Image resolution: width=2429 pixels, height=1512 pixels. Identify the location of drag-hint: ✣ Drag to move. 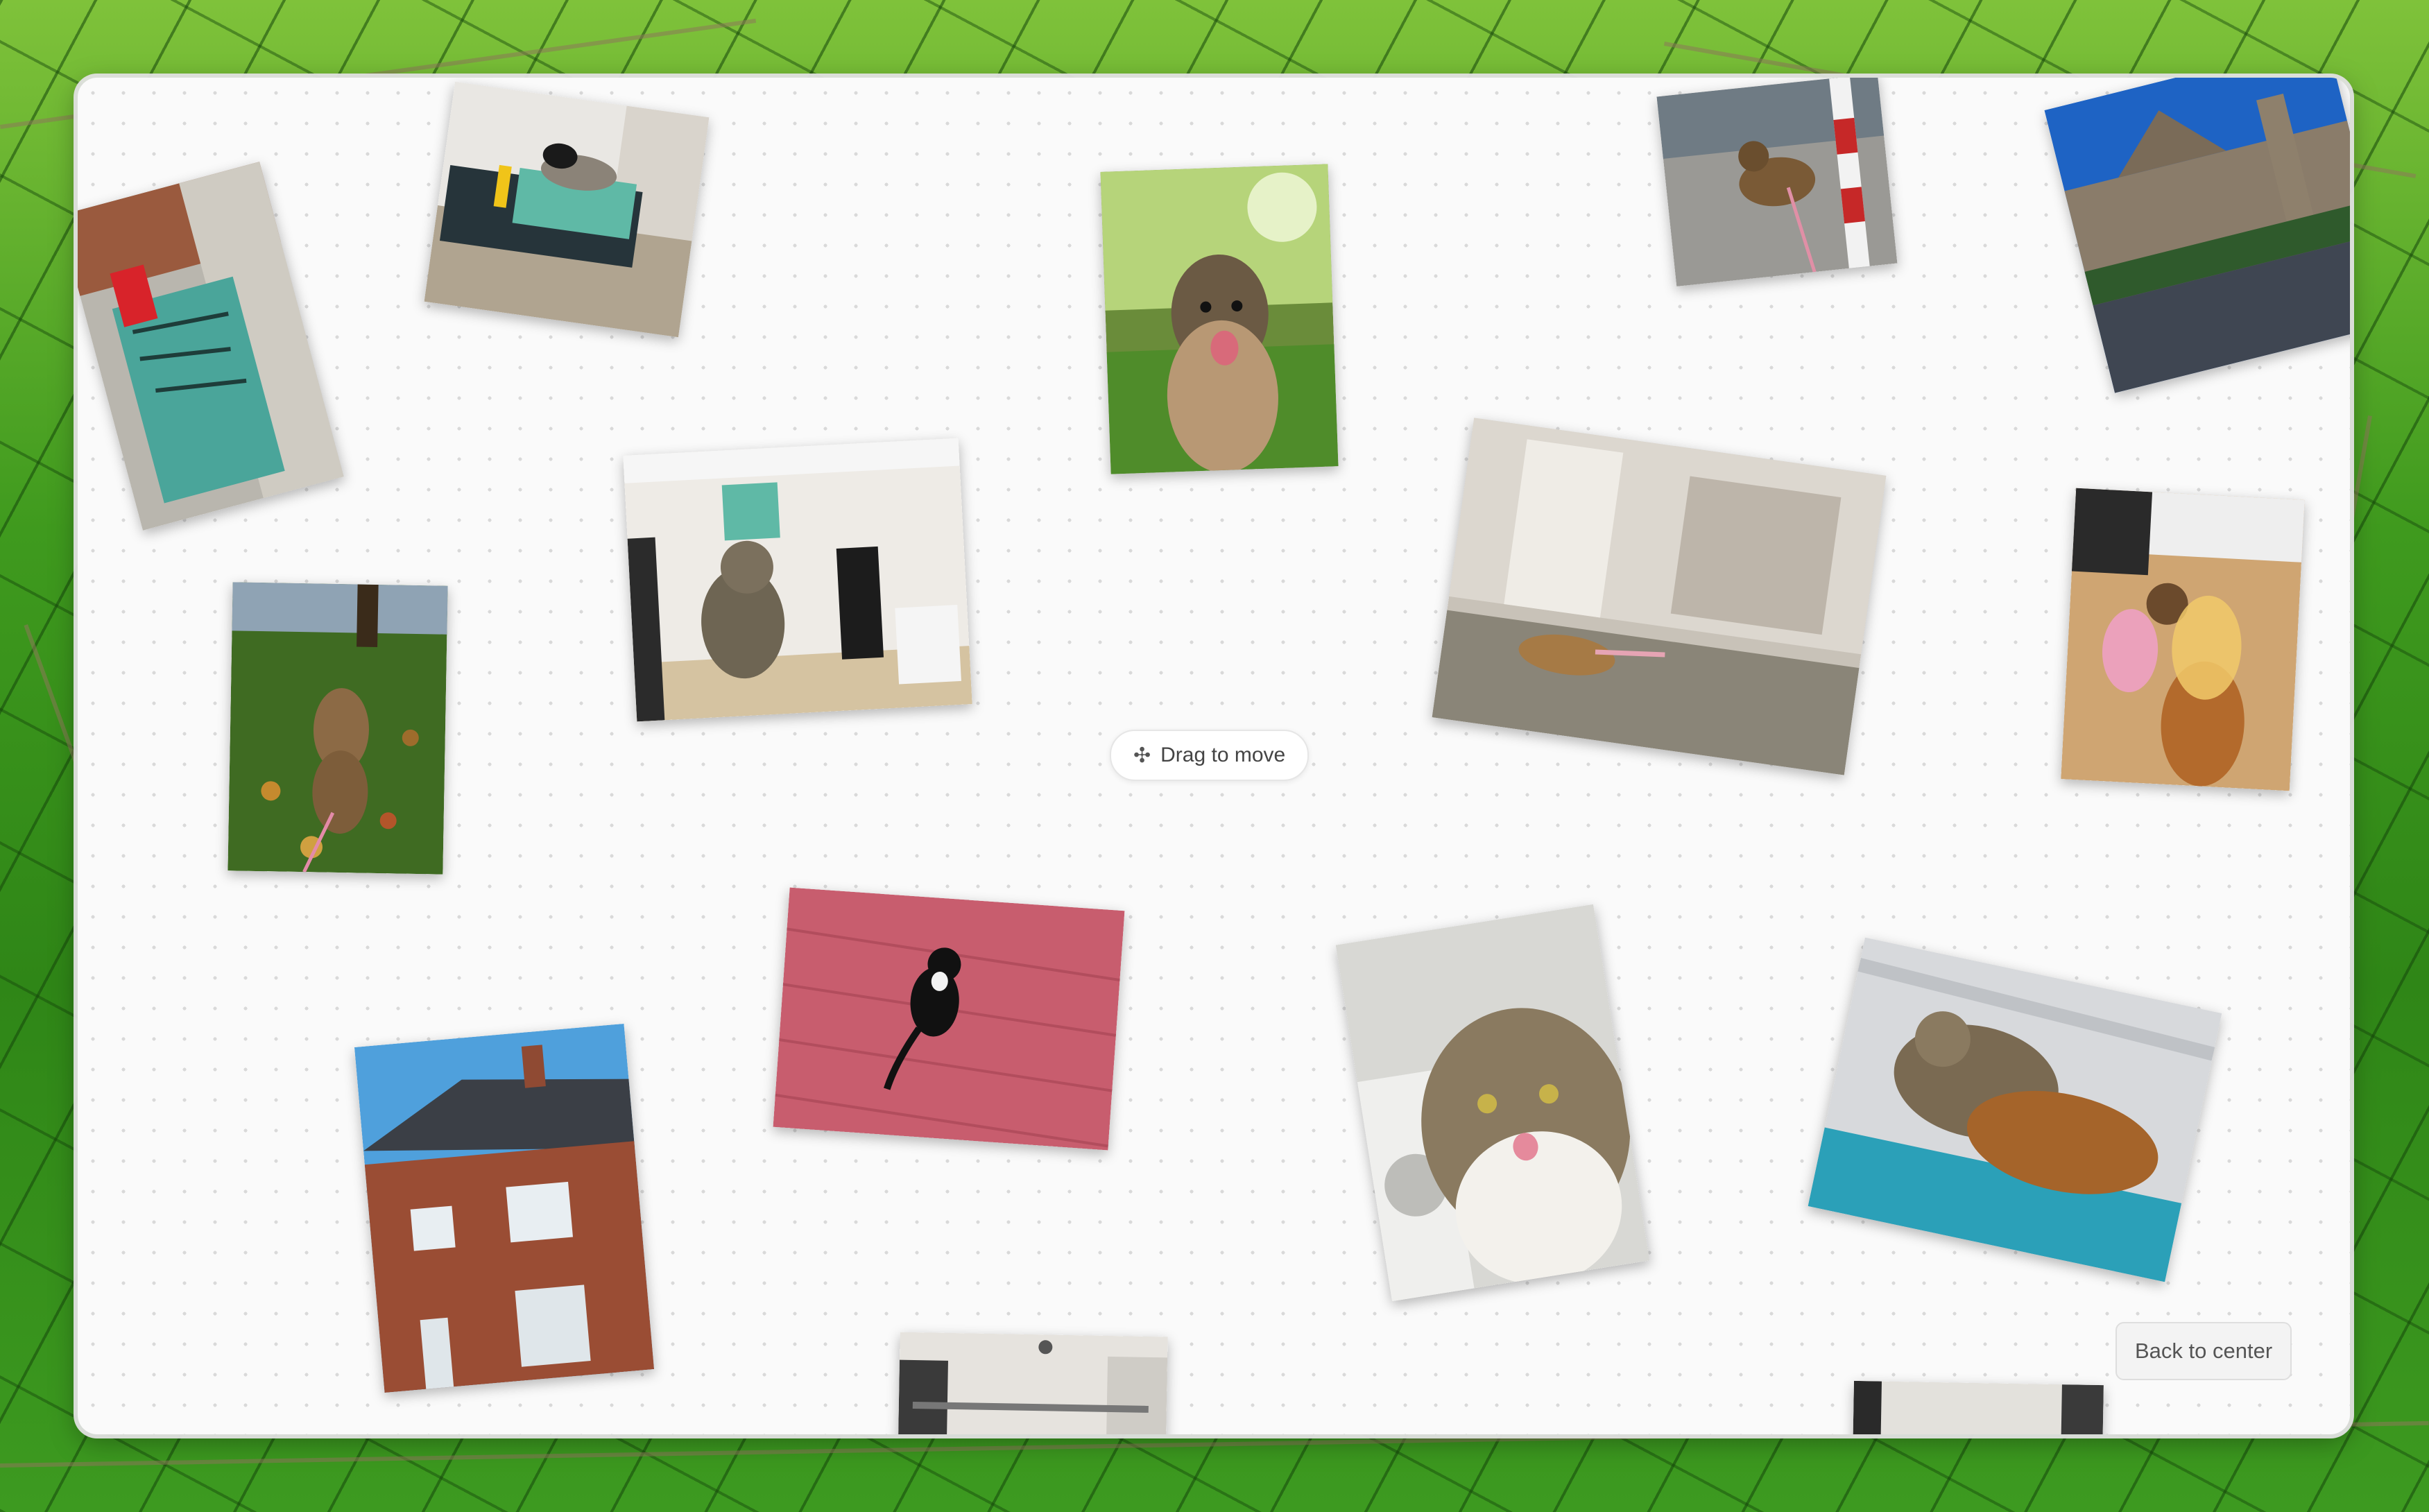
(1210, 756).